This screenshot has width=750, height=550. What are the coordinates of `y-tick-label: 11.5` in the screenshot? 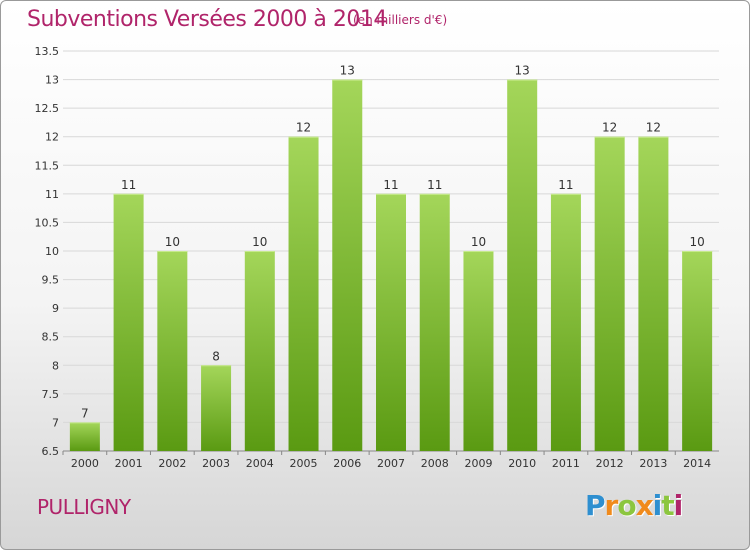 It's located at (47, 165).